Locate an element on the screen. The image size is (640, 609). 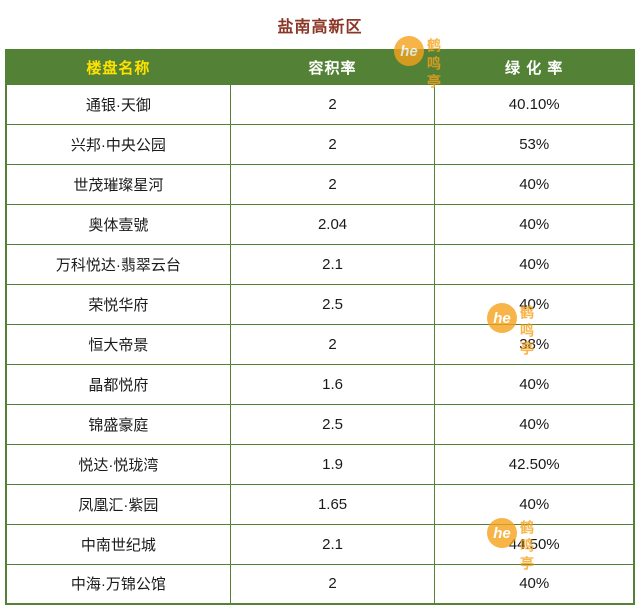
cell-name: 通银·天御 is located at coordinates (118, 104).